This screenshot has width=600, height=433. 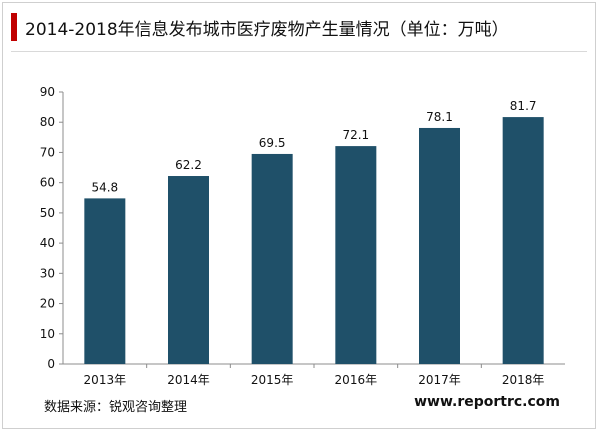 What do you see at coordinates (51, 364) in the screenshot?
I see `y-tick-label: 0` at bounding box center [51, 364].